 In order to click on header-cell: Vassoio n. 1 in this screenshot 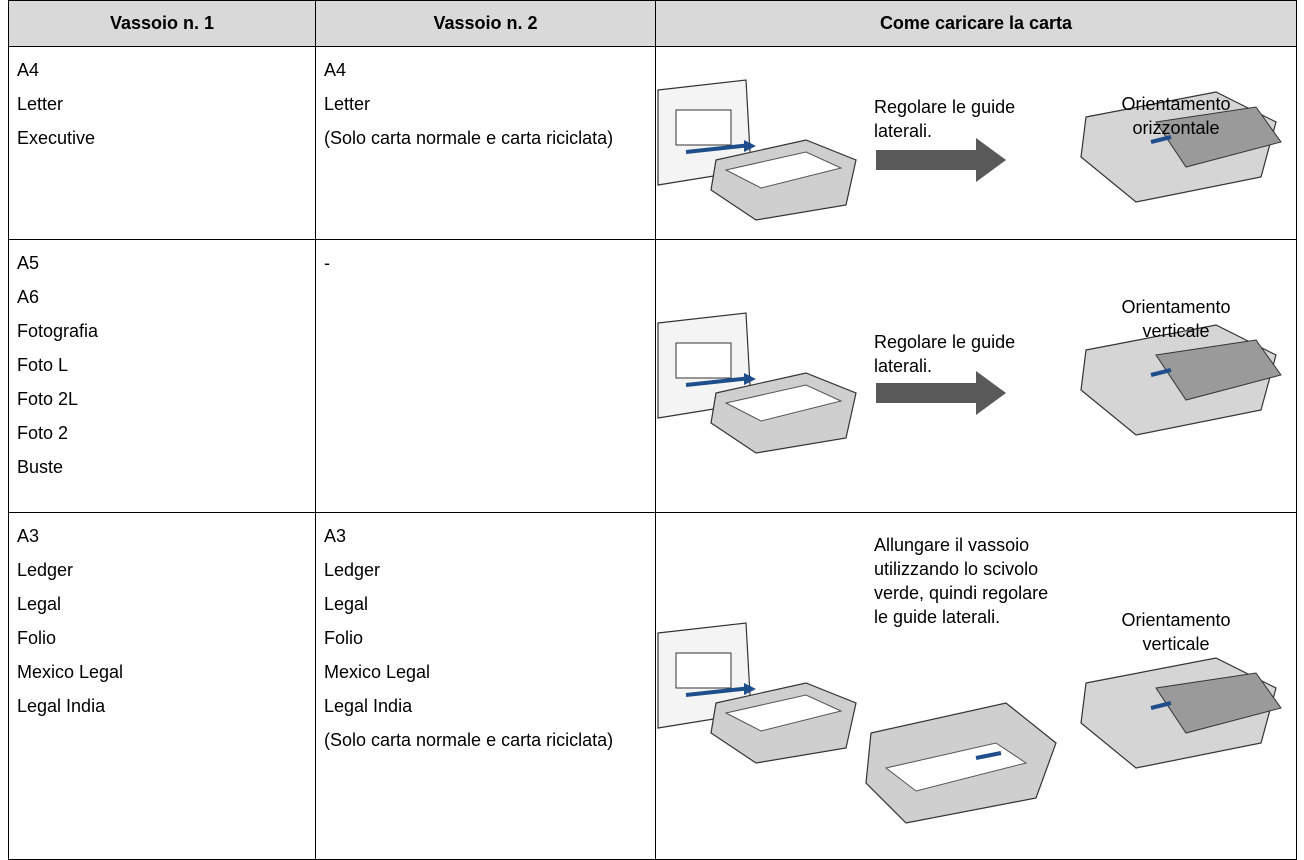, I will do `click(162, 23)`.